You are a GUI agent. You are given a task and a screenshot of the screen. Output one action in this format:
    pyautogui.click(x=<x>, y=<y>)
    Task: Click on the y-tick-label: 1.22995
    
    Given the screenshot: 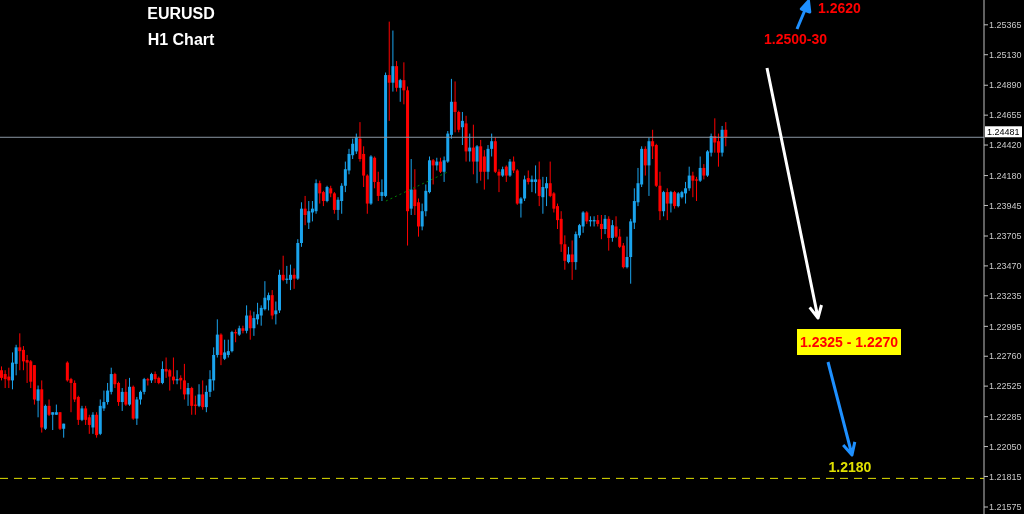 What is the action you would take?
    pyautogui.click(x=1005, y=326)
    